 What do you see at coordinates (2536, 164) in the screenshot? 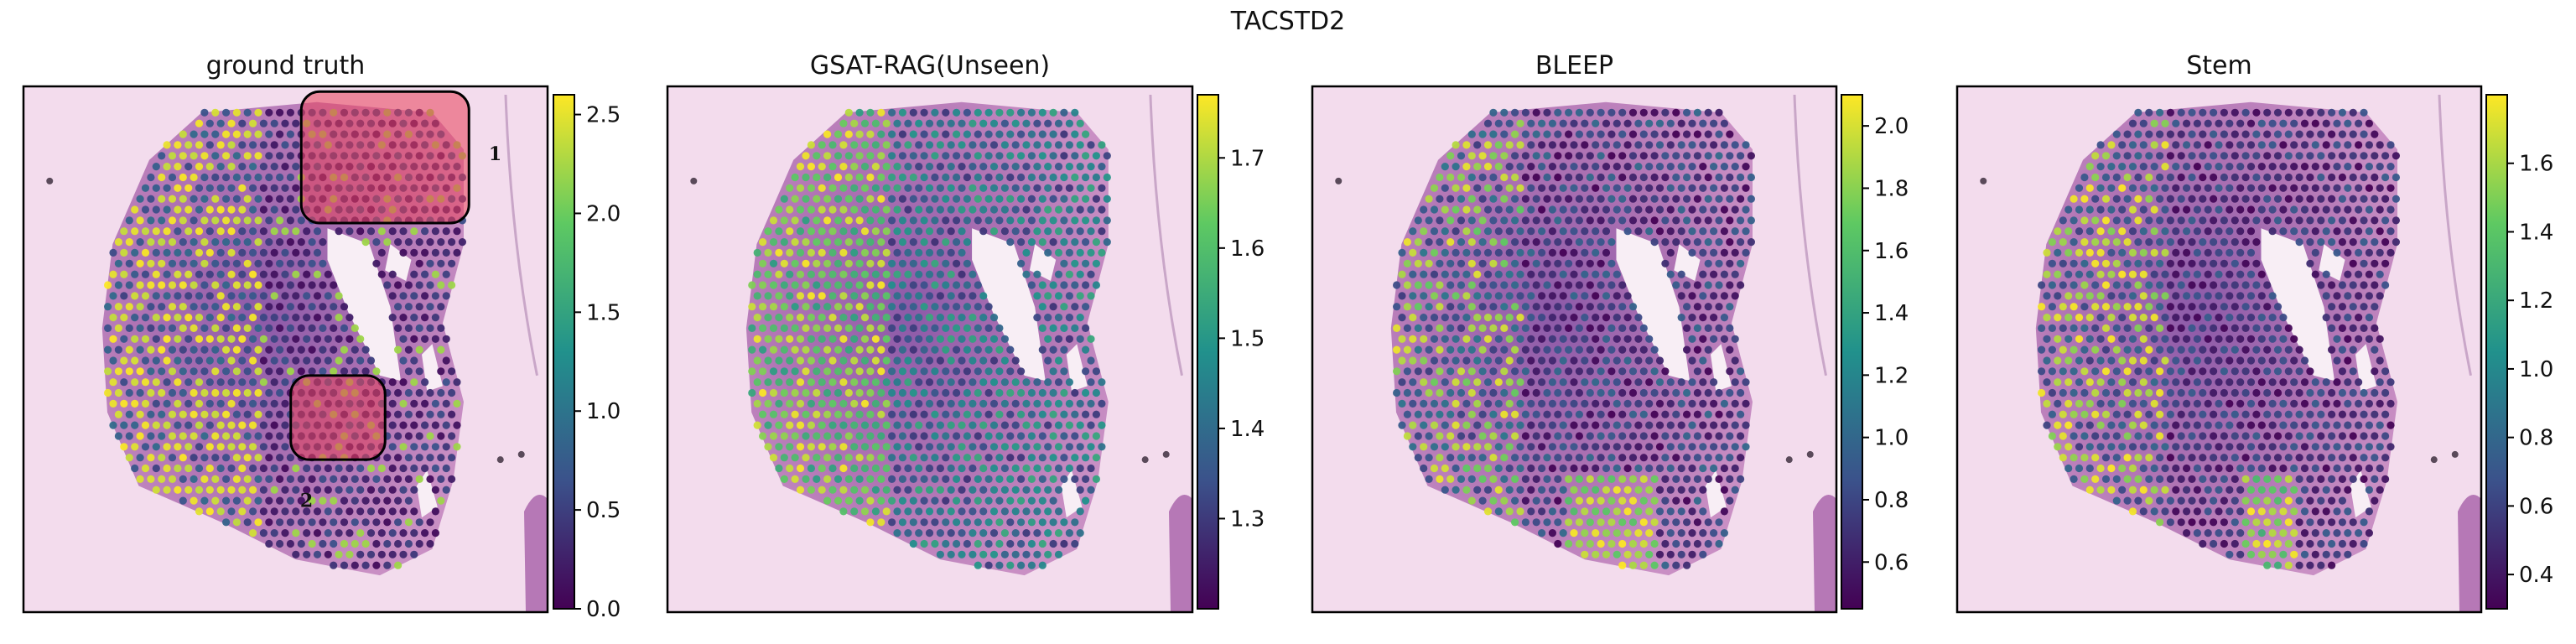
I see `colorbar-tick-label: 1.6` at bounding box center [2536, 164].